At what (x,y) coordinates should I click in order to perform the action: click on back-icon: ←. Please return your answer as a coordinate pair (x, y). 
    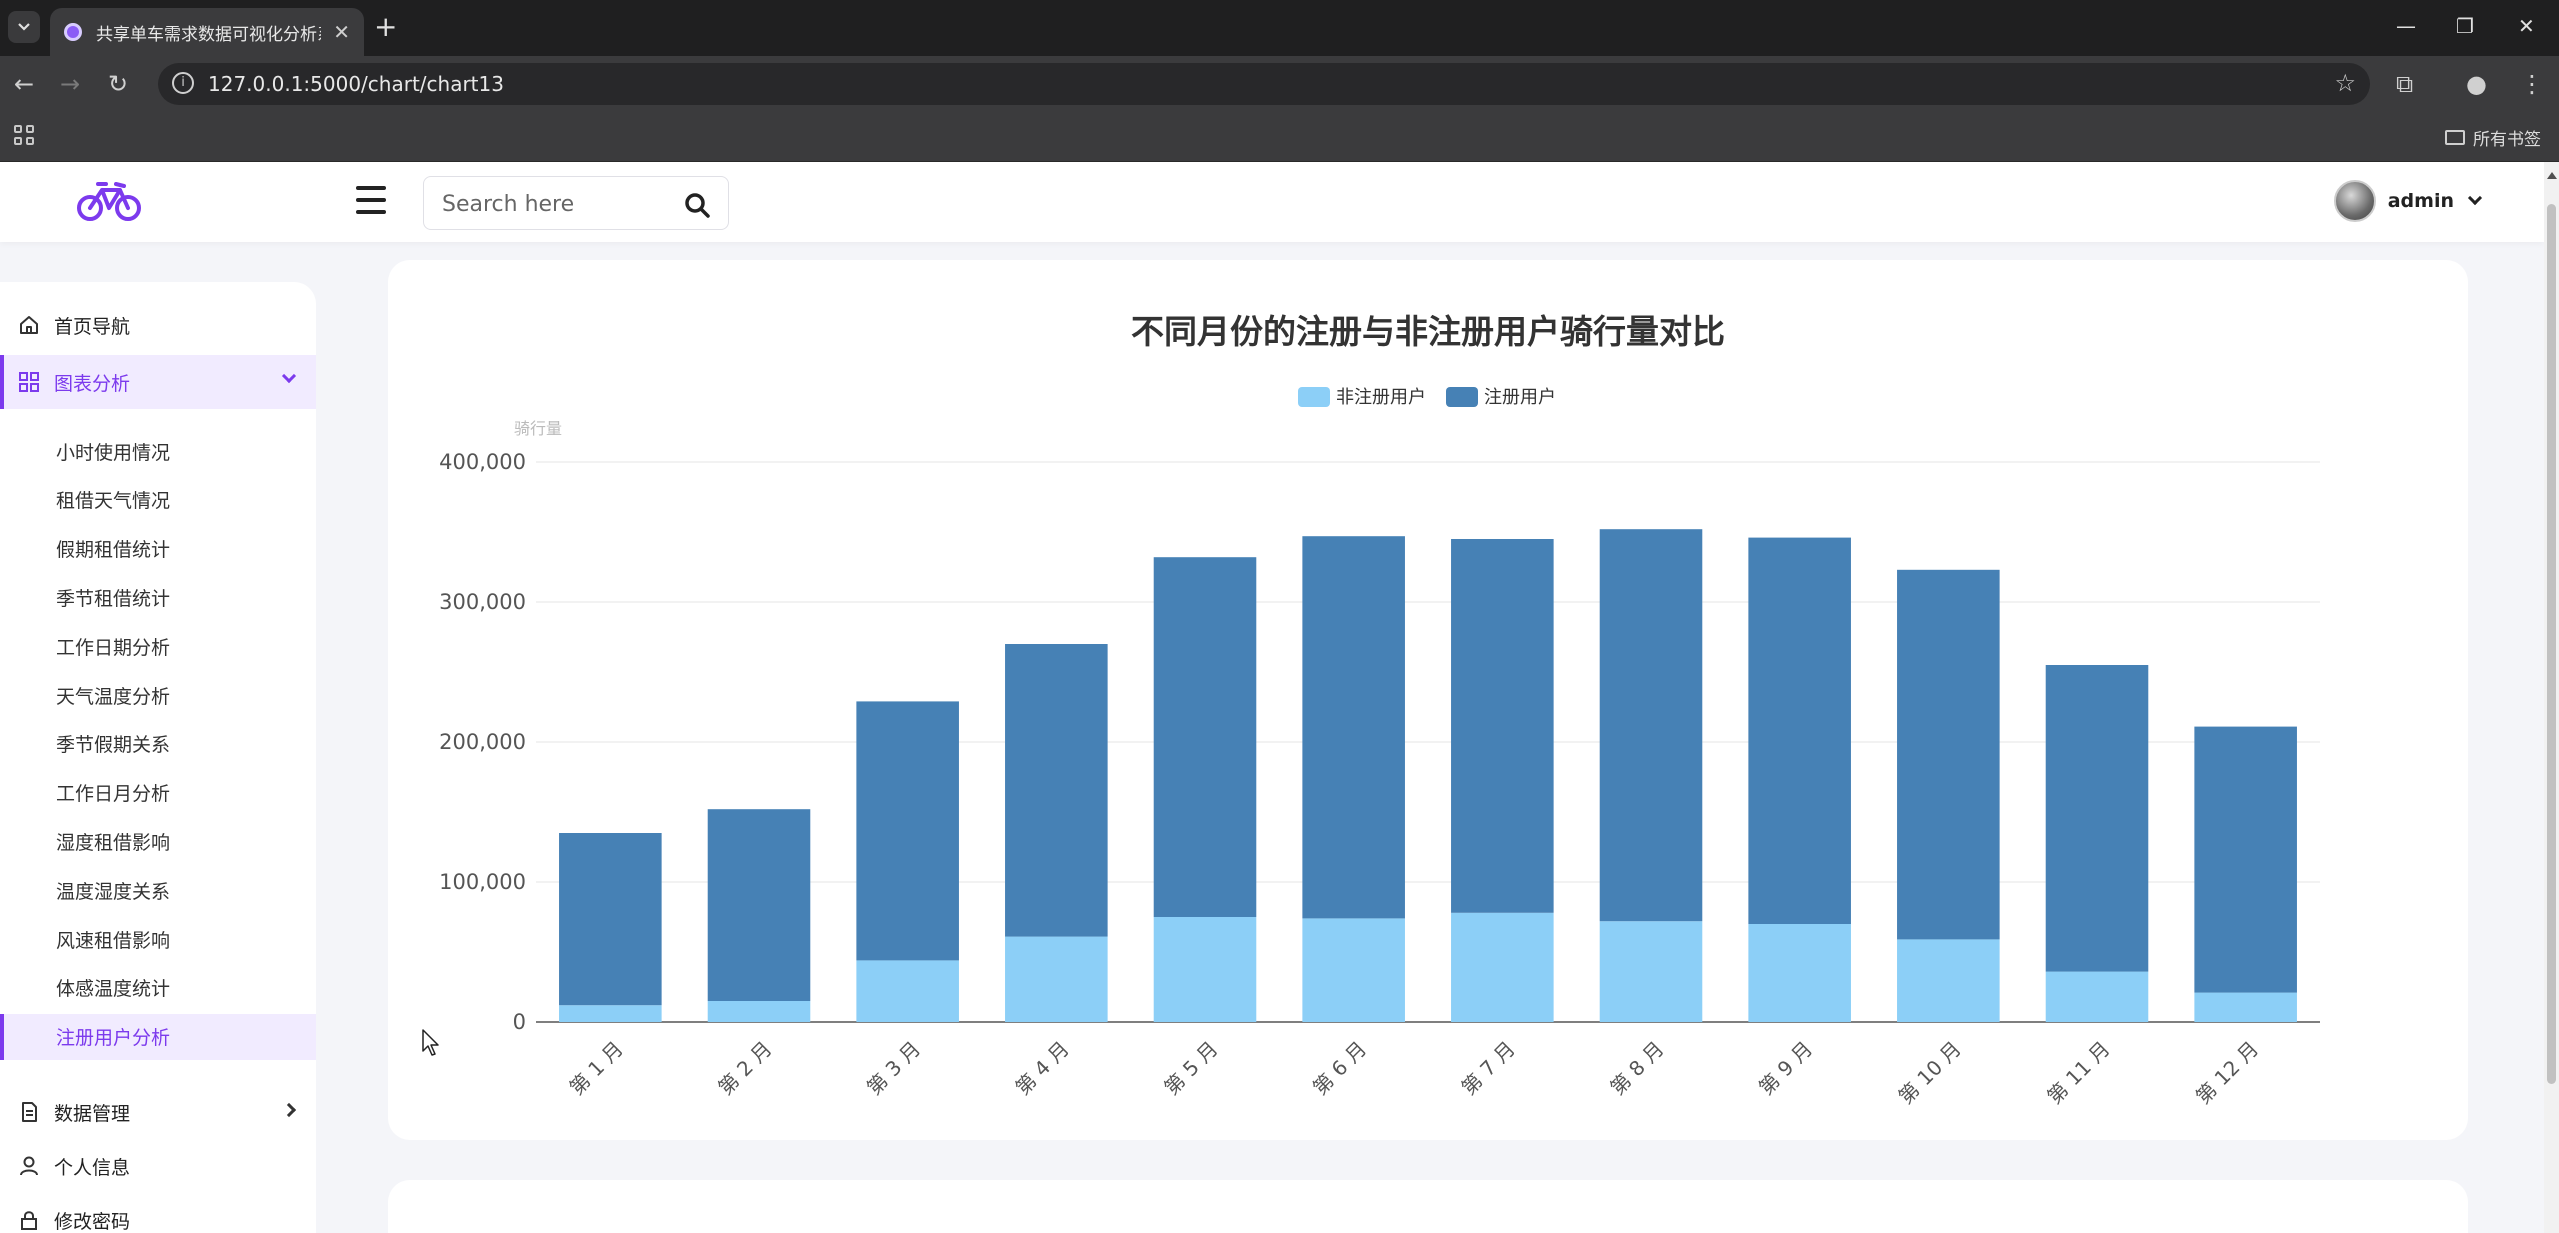
    Looking at the image, I should click on (24, 84).